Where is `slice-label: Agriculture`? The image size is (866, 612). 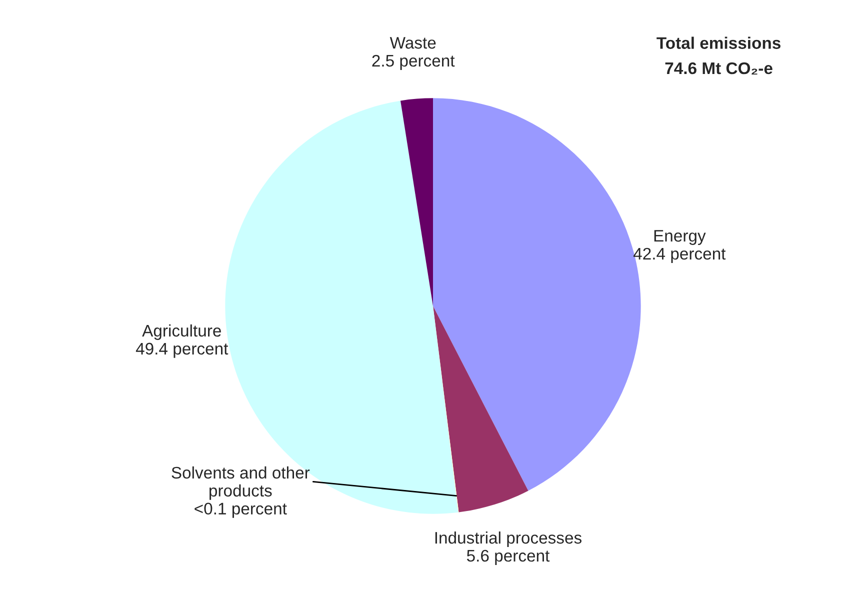
slice-label: Agriculture is located at coordinates (181, 332).